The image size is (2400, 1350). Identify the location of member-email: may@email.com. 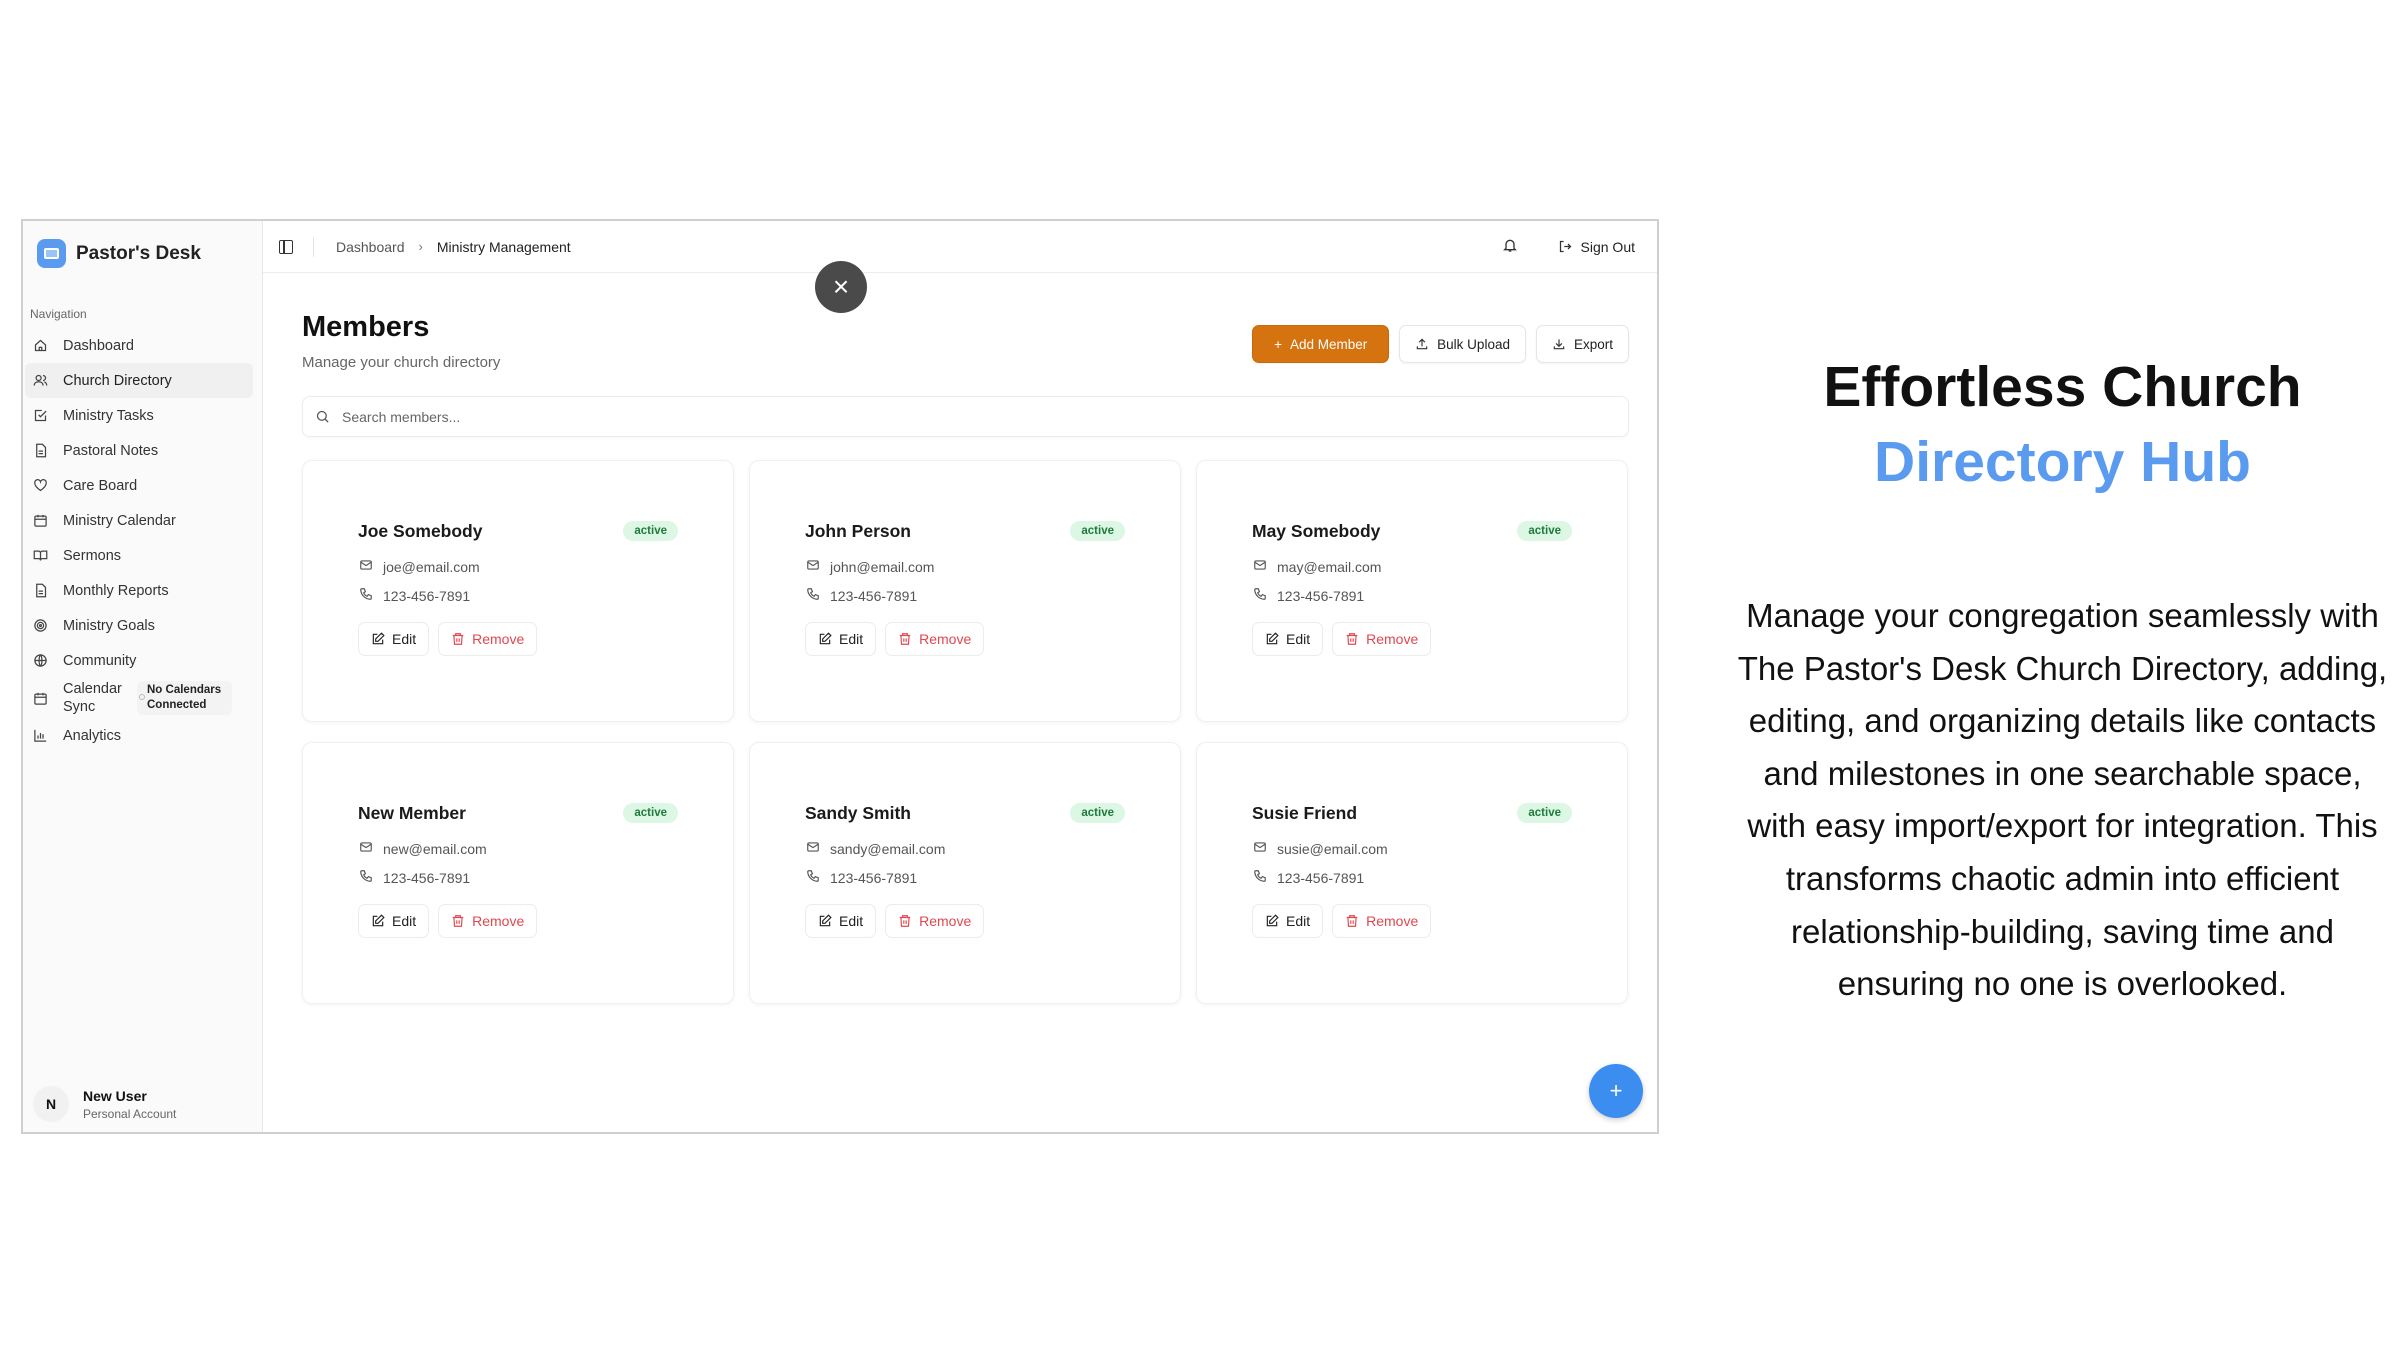
(1329, 566).